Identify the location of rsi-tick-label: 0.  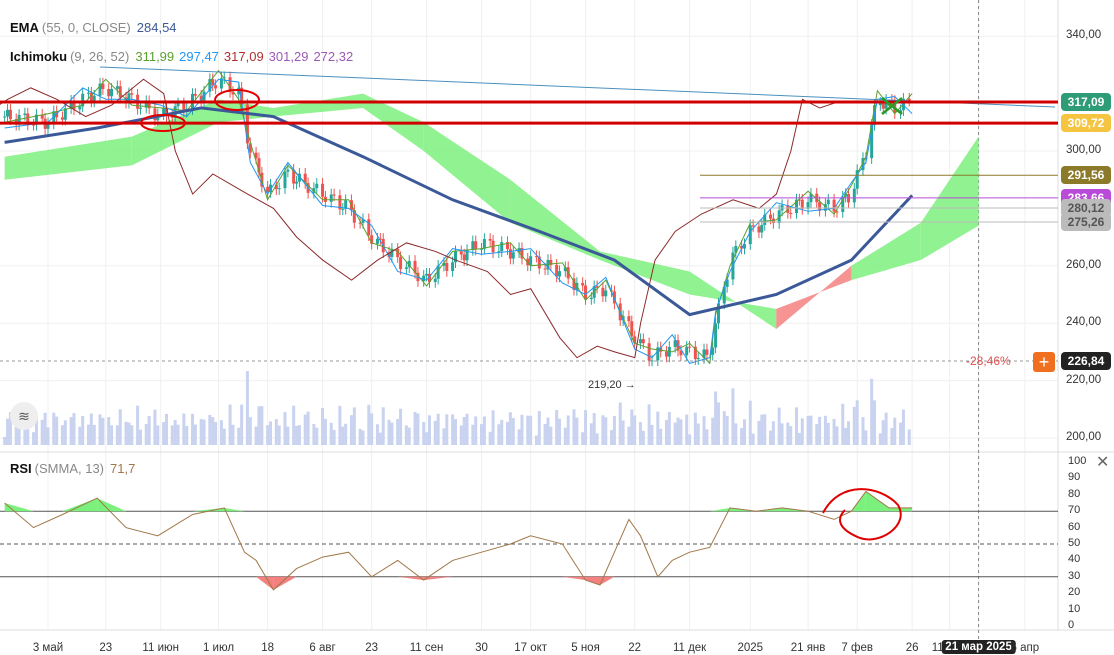
(1071, 625).